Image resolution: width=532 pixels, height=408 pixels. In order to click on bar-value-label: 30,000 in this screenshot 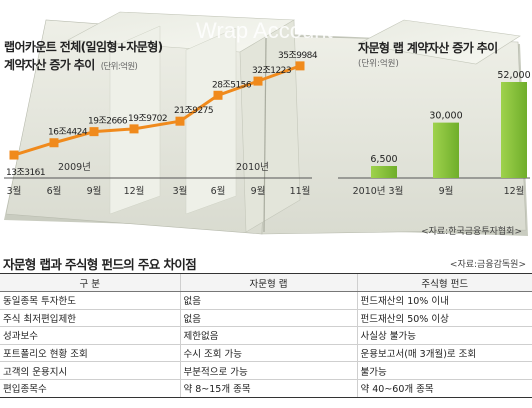, I will do `click(445, 116)`.